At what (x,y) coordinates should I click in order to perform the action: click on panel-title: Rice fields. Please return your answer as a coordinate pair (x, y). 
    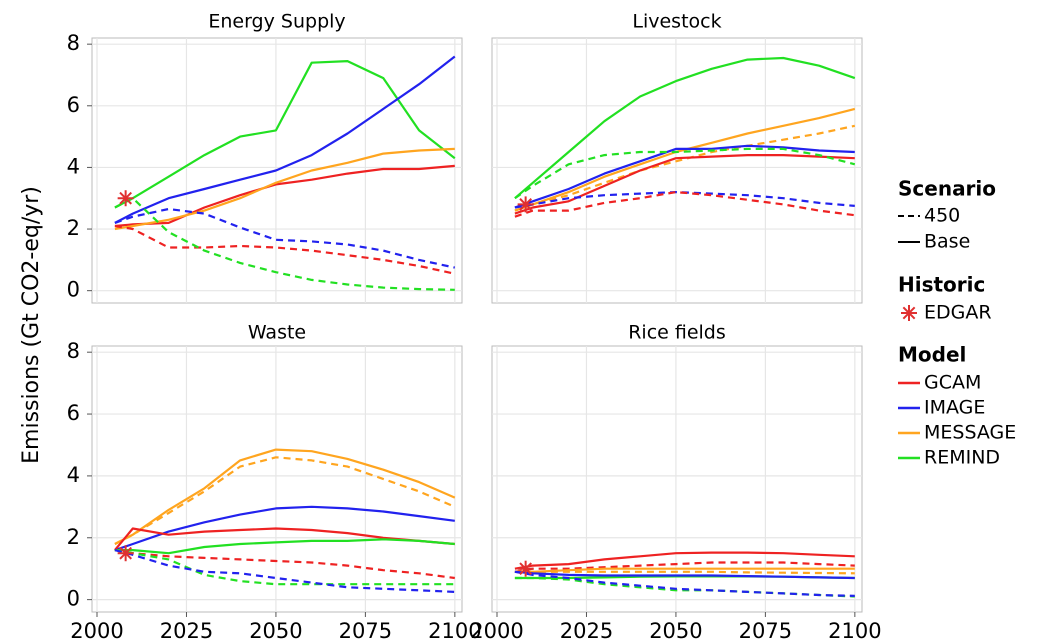
    Looking at the image, I should click on (677, 333).